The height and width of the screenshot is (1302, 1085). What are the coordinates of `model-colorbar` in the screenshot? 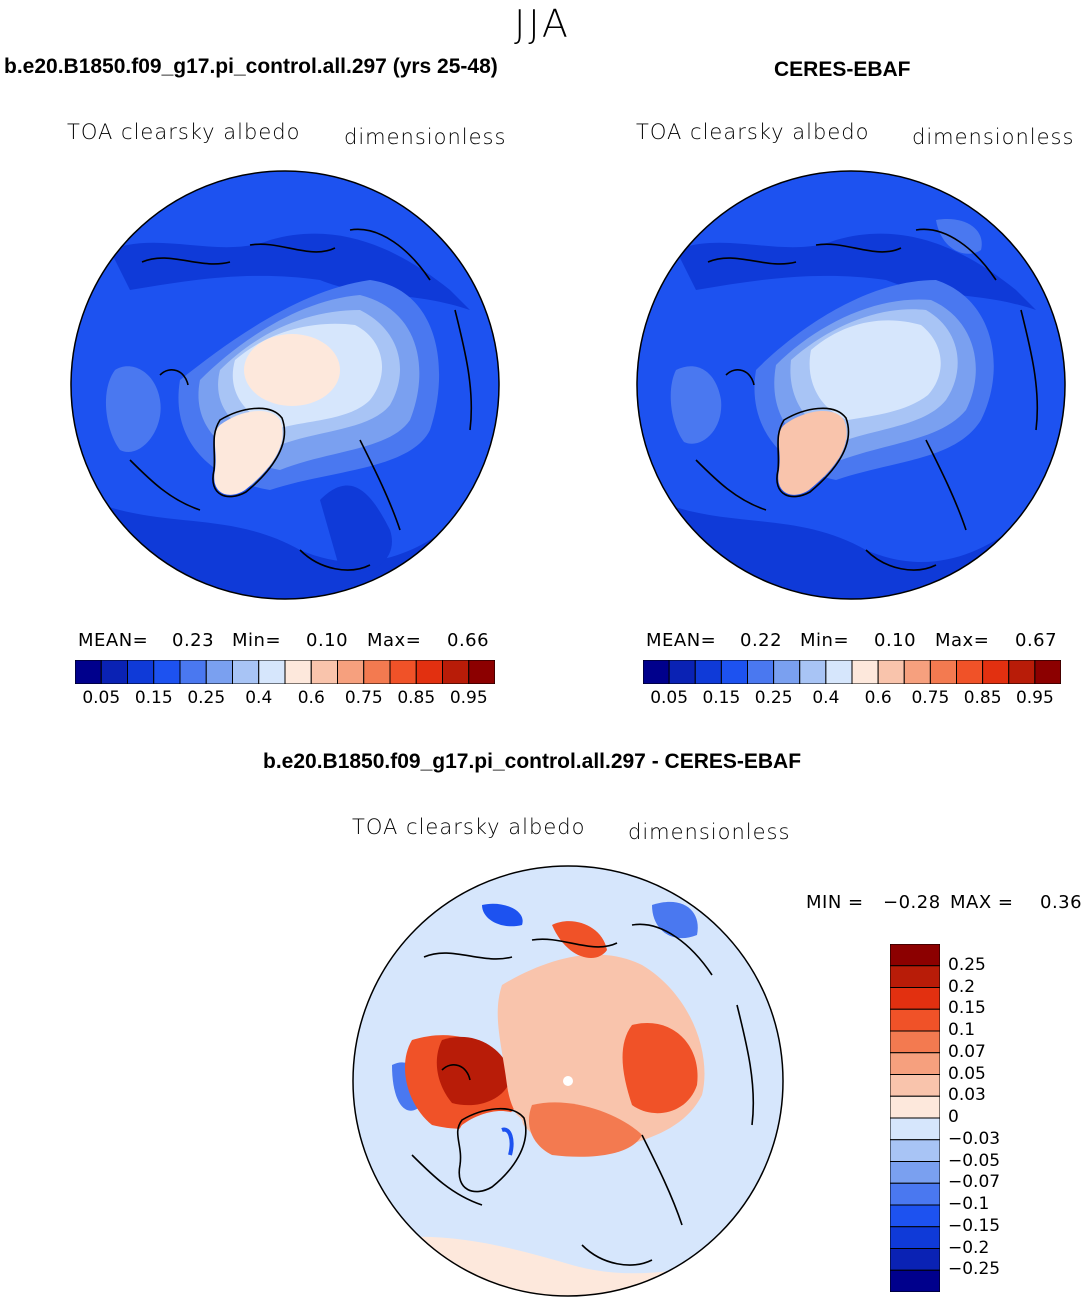 It's located at (285, 672).